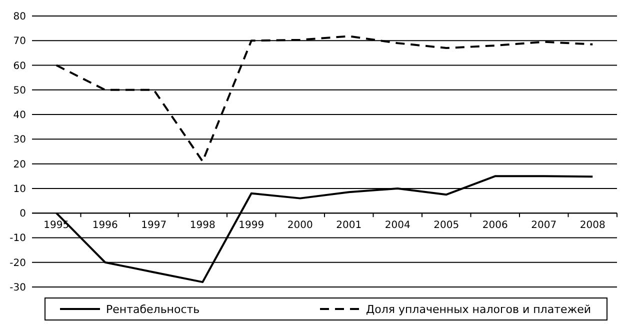  I want to click on x-tick-label: 1997, so click(154, 226).